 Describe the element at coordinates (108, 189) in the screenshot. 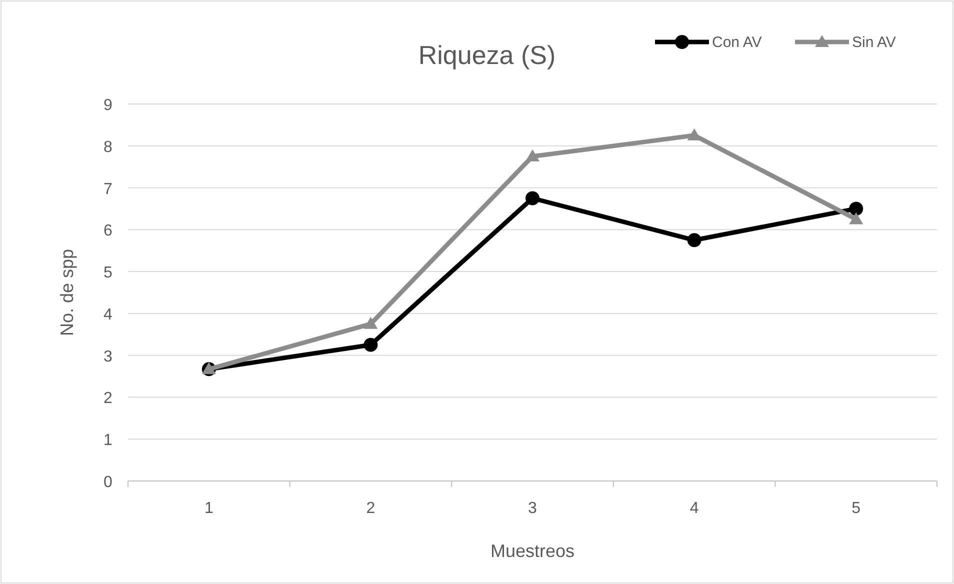

I see `y-tick-label: 7` at that location.